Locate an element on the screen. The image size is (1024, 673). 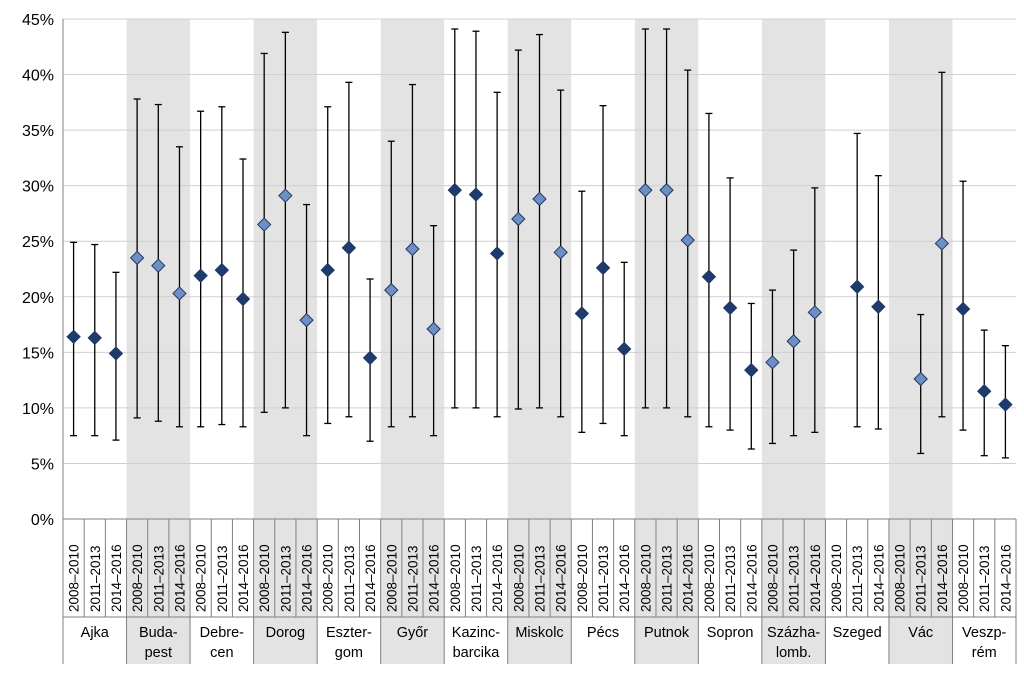
group-label: Kazinc- is located at coordinates (476, 633).